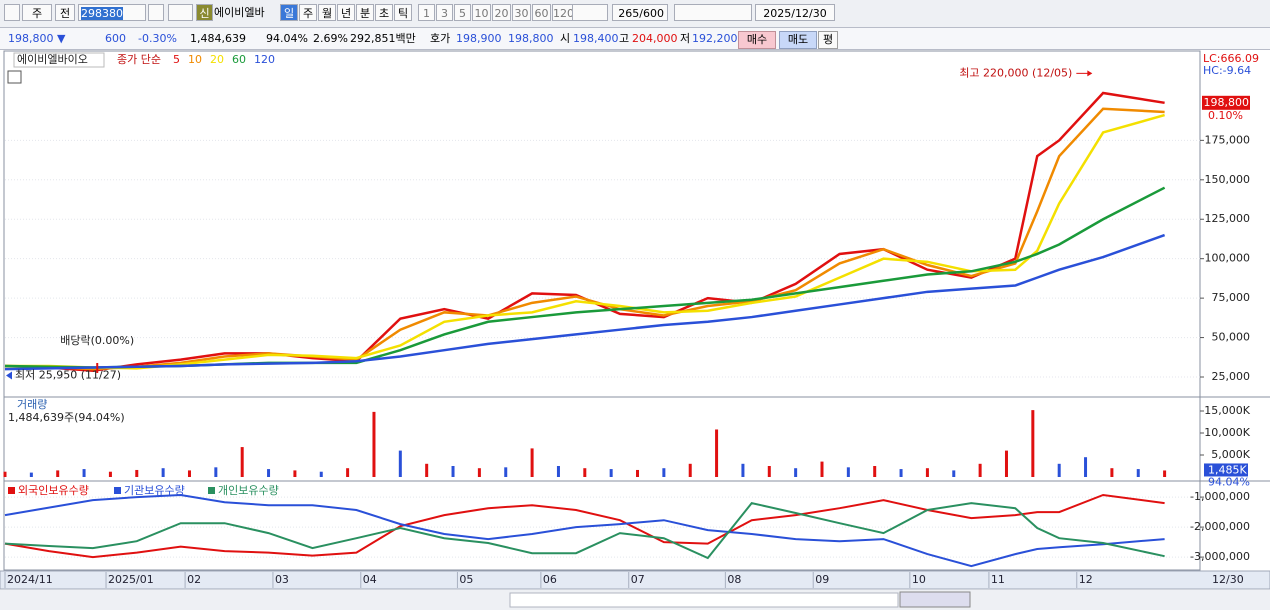 The height and width of the screenshot is (610, 1270). Describe the element at coordinates (704, 600) in the screenshot. I see `scroll-track` at that location.